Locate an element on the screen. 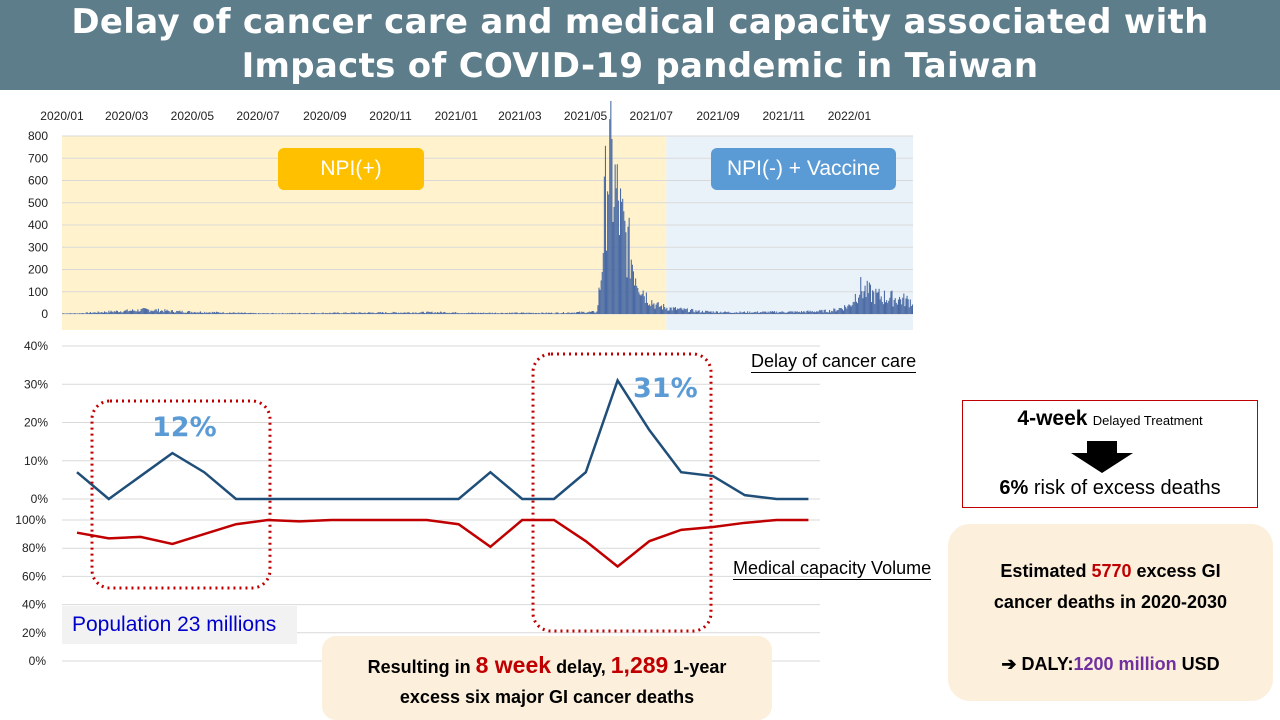 The height and width of the screenshot is (720, 1280). result-text-1: Resulting in is located at coordinates (421, 667).